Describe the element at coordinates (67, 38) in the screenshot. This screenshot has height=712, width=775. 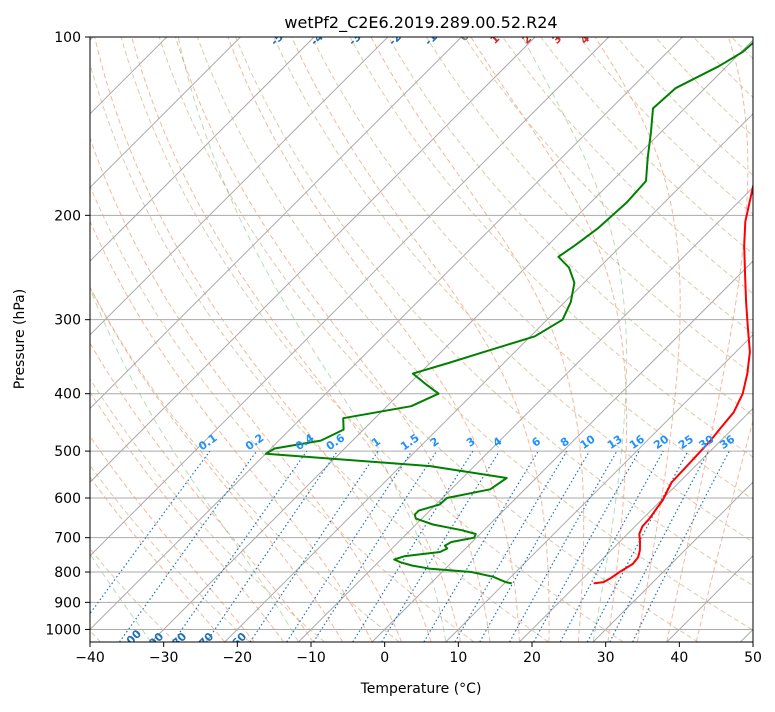
I see `y-tick-label: 100` at that location.